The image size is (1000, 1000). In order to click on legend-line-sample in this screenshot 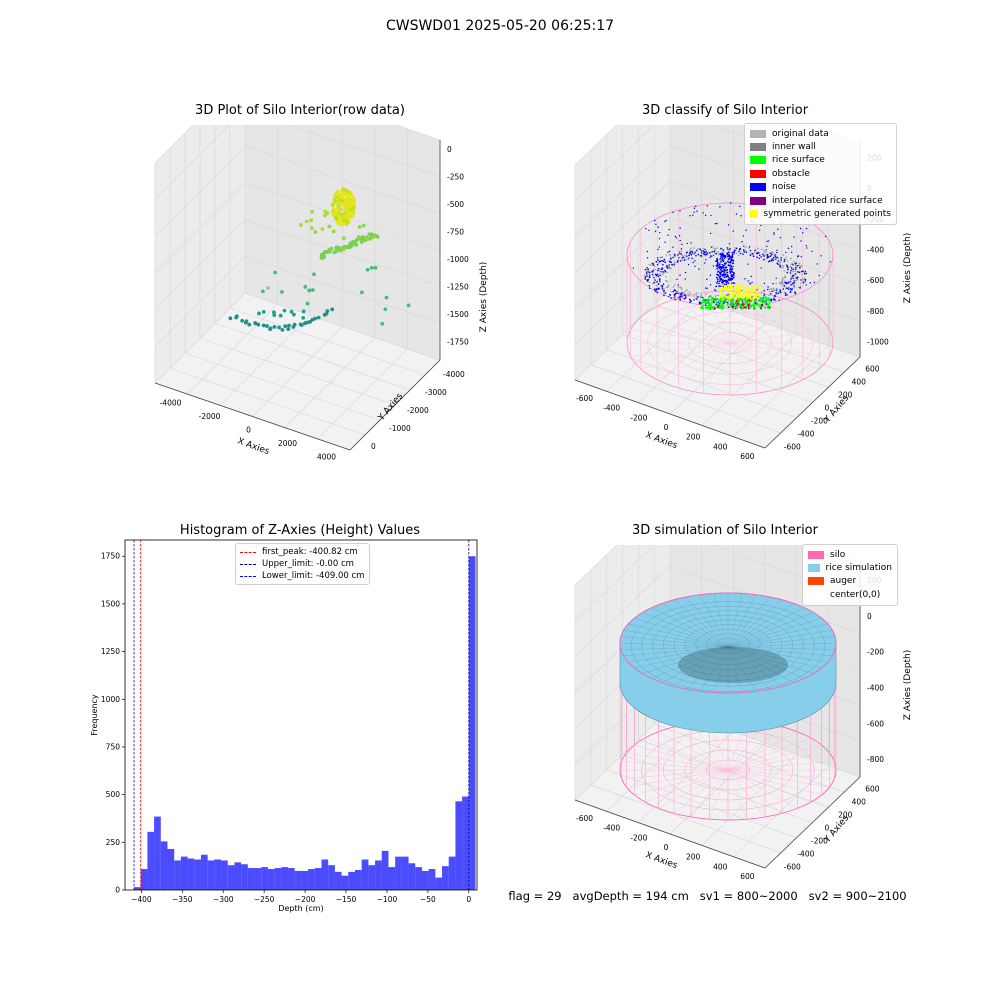, I will do `click(248, 552)`.